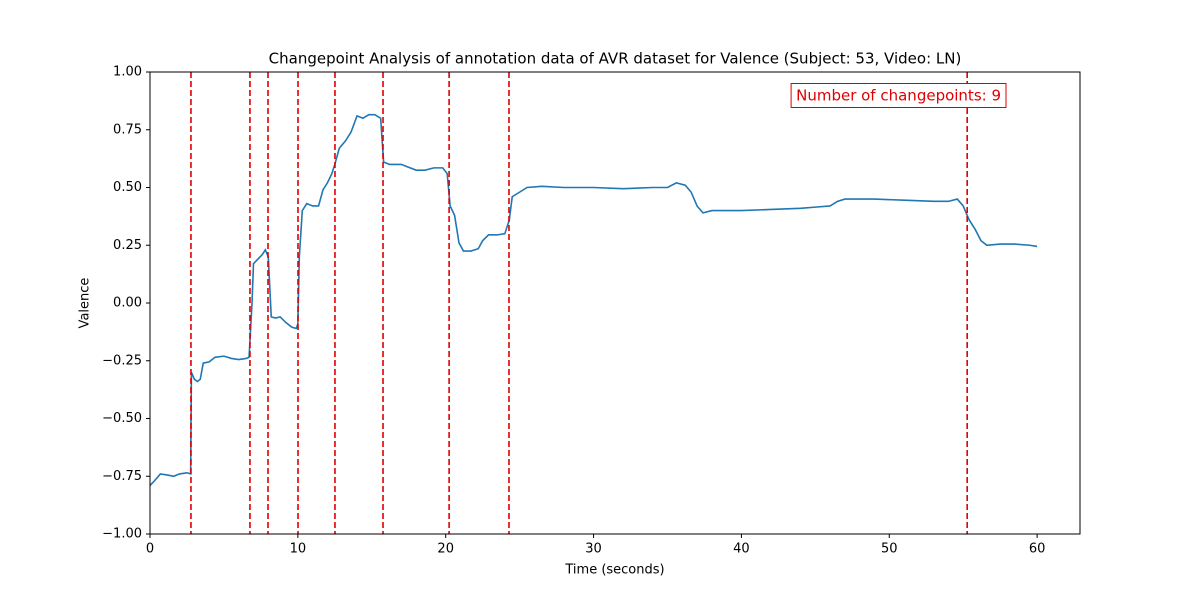 This screenshot has height=600, width=1200. Describe the element at coordinates (150, 549) in the screenshot. I see `x-tick-label: 0` at that location.